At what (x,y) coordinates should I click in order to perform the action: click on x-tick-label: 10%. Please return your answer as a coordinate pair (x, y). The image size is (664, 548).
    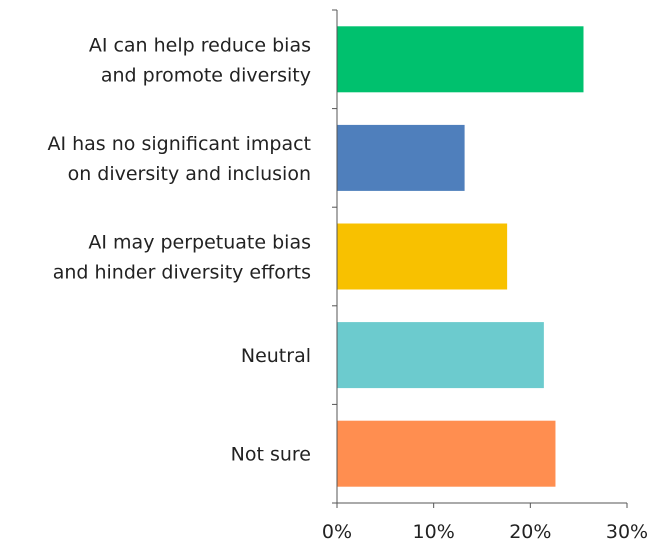
    Looking at the image, I should click on (434, 532).